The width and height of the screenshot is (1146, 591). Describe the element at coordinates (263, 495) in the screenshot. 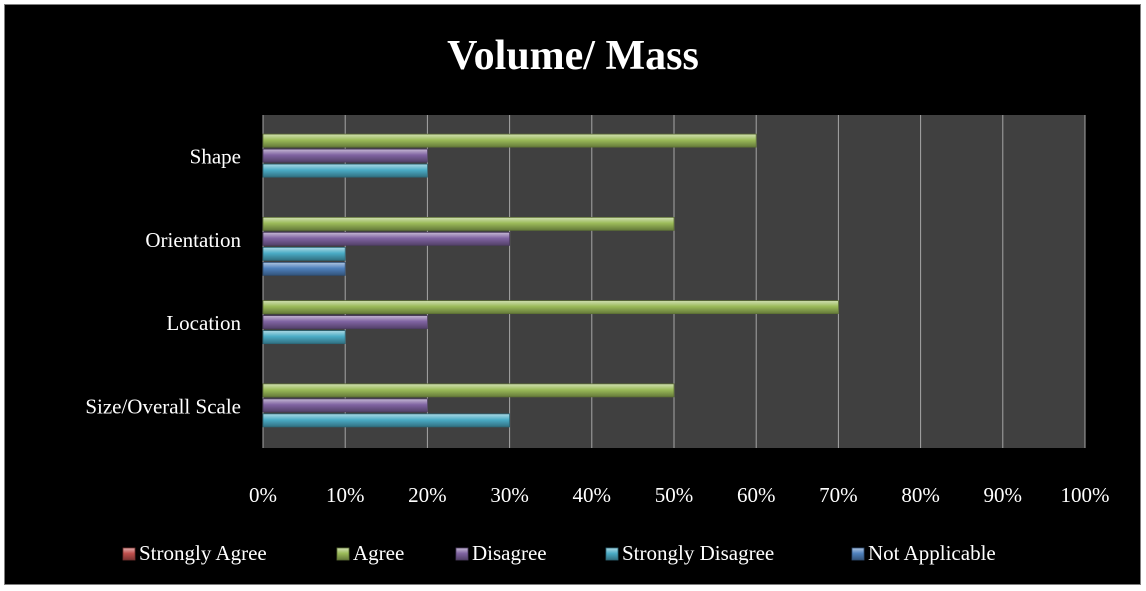

I see `x-tick-label: 0%` at that location.